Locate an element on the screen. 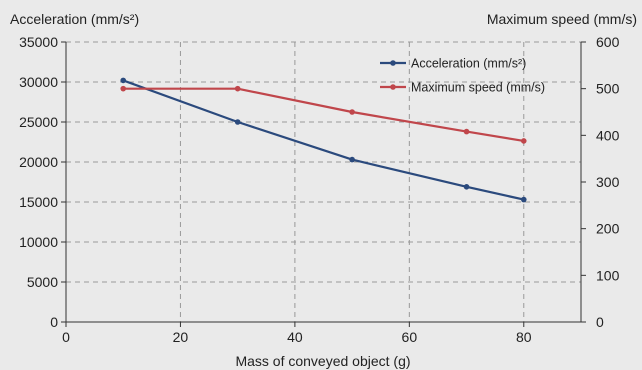 The image size is (642, 370). legend-label-maximum-speed: Maximum speed (mm/s) is located at coordinates (478, 88).